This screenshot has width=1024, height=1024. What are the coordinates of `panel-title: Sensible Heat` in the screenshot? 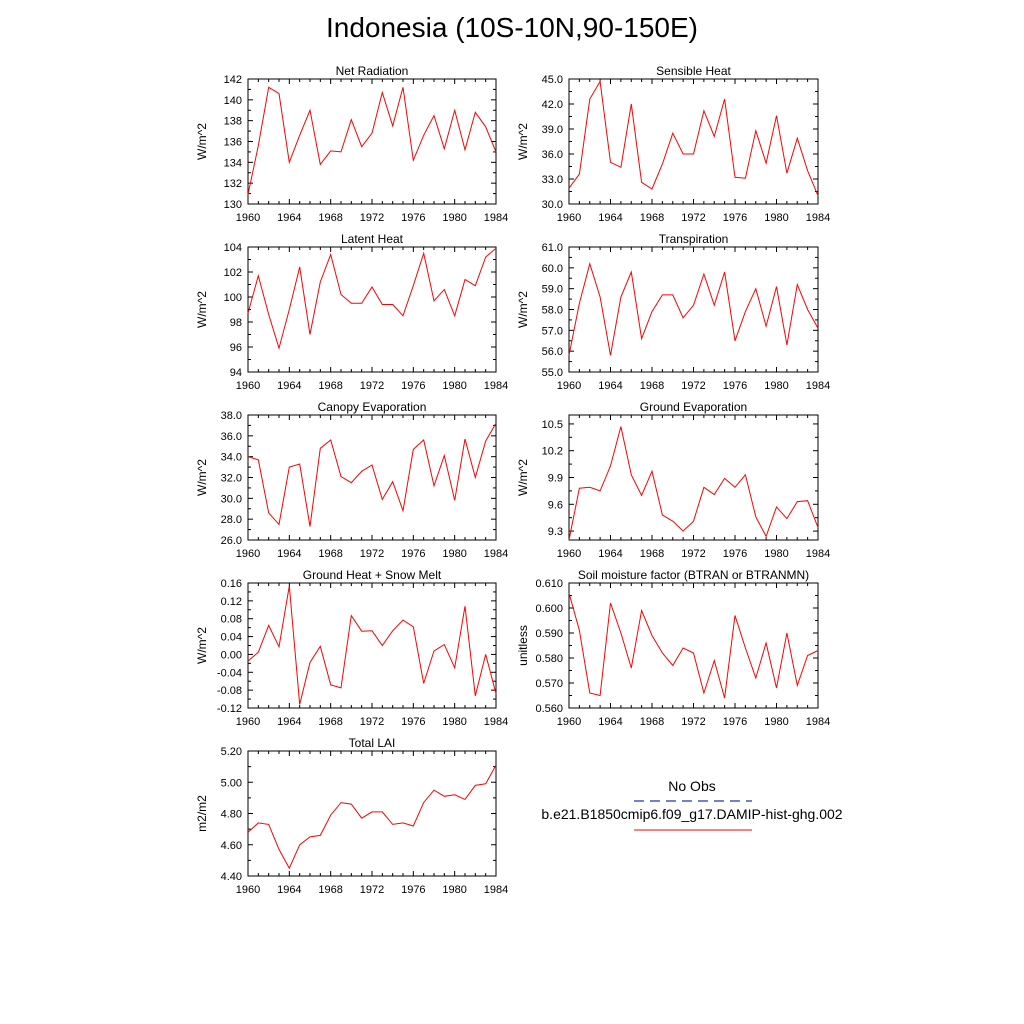 It's located at (693, 71).